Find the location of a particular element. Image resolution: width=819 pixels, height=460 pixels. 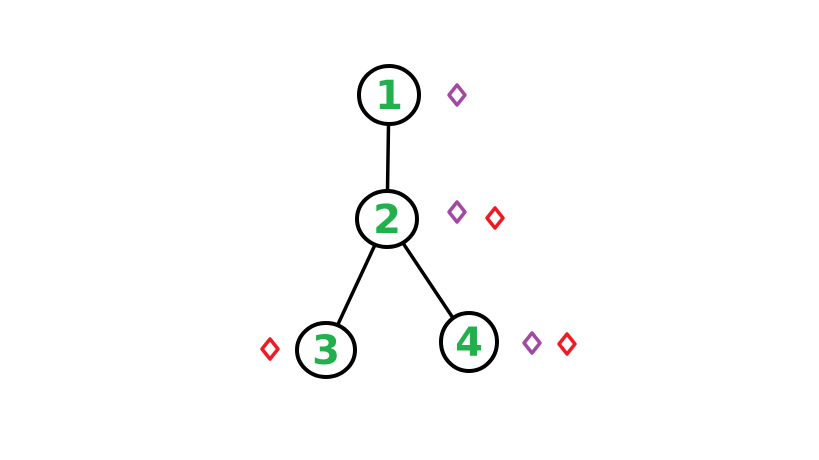

edges-group is located at coordinates (395, 225).